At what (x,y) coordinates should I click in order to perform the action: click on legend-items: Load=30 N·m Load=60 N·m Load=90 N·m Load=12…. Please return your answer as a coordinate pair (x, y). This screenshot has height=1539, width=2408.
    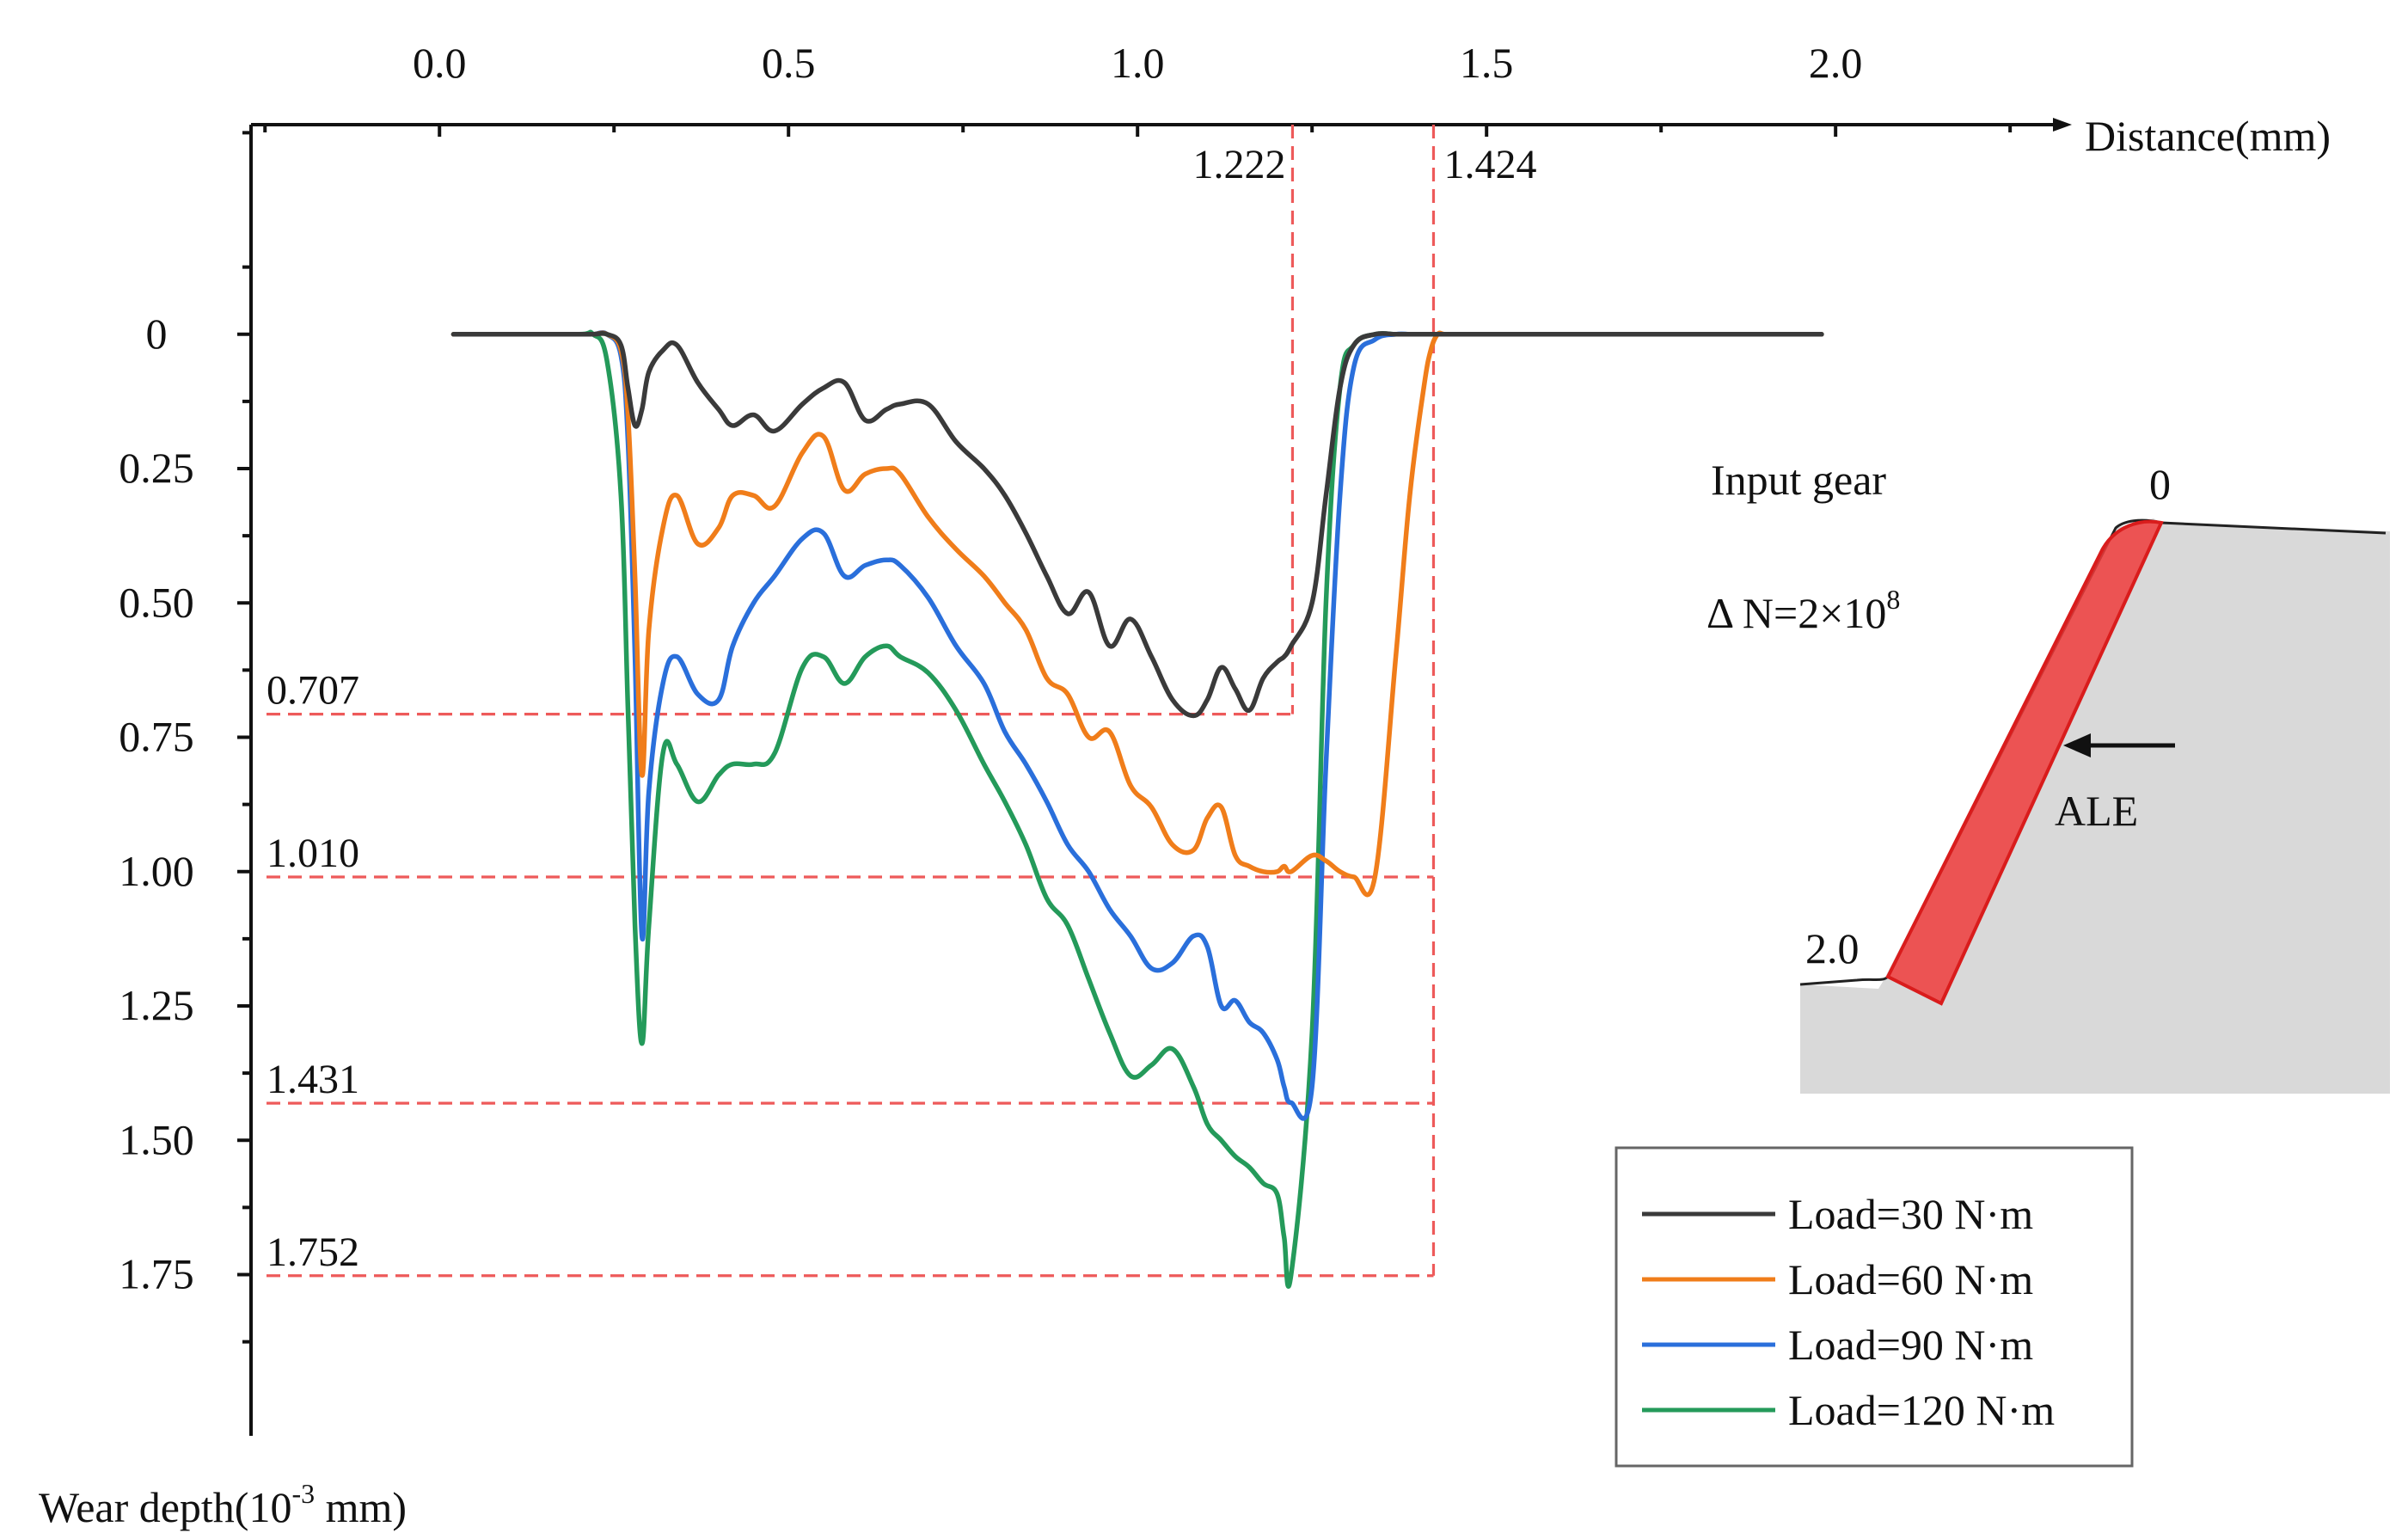
    Looking at the image, I should click on (1849, 1312).